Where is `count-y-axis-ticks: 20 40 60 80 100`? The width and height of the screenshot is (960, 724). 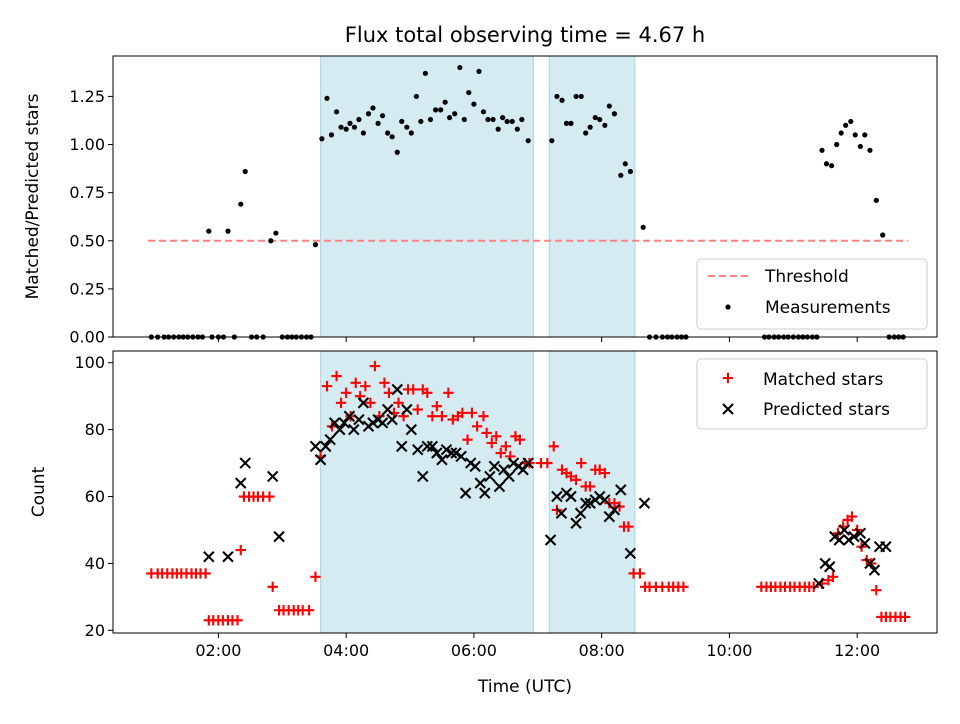
count-y-axis-ticks: 20 40 60 80 100 is located at coordinates (93, 496).